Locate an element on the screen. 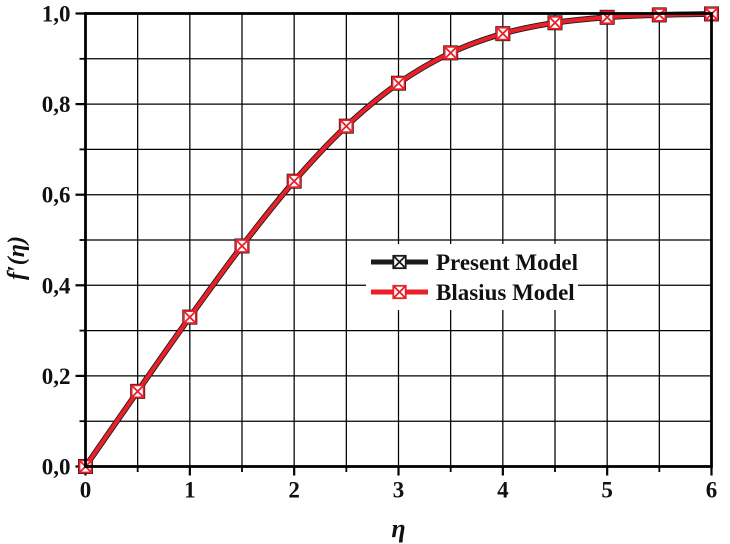  legend-entry-present-model: Present Model is located at coordinates (474, 262).